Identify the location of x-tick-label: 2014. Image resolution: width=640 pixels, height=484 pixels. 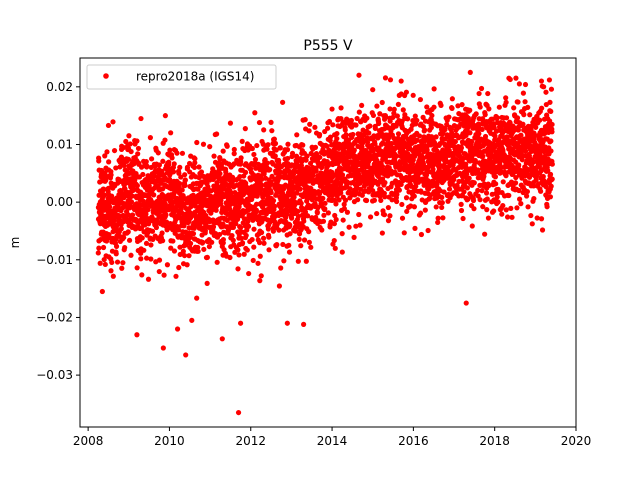
(332, 441).